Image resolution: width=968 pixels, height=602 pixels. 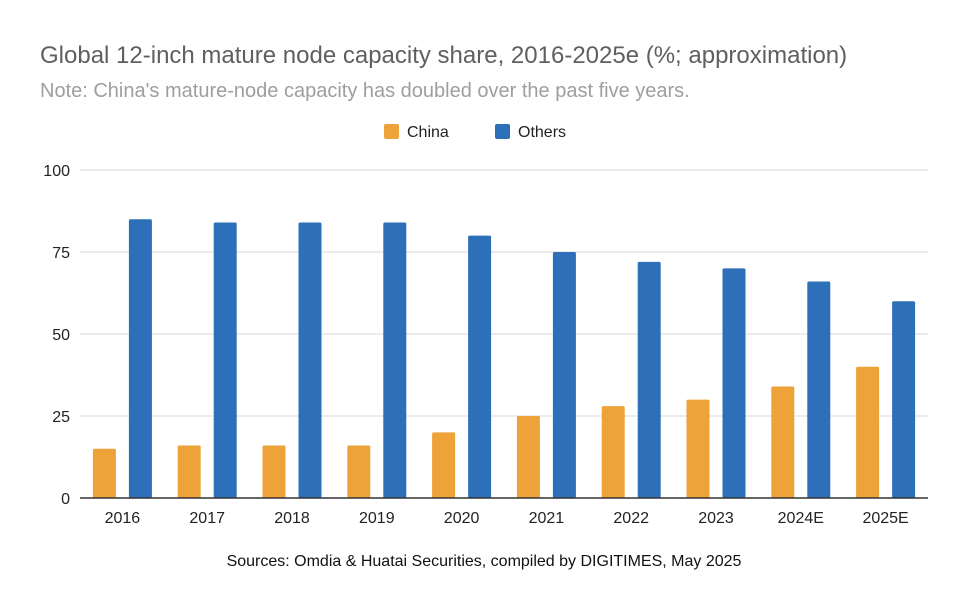 What do you see at coordinates (428, 132) in the screenshot?
I see `legend-label-china: China` at bounding box center [428, 132].